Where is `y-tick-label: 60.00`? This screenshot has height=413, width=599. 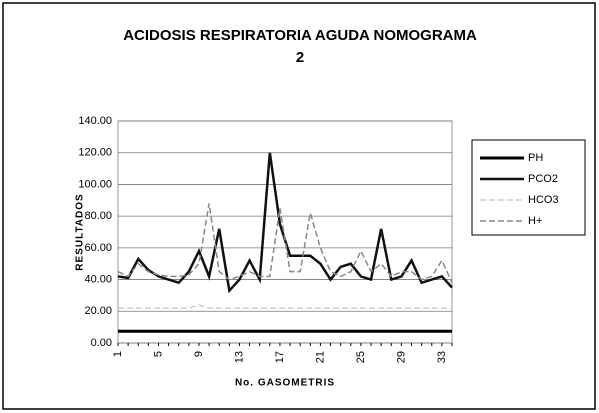 y-tick-label: 60.00 is located at coordinates (98, 248).